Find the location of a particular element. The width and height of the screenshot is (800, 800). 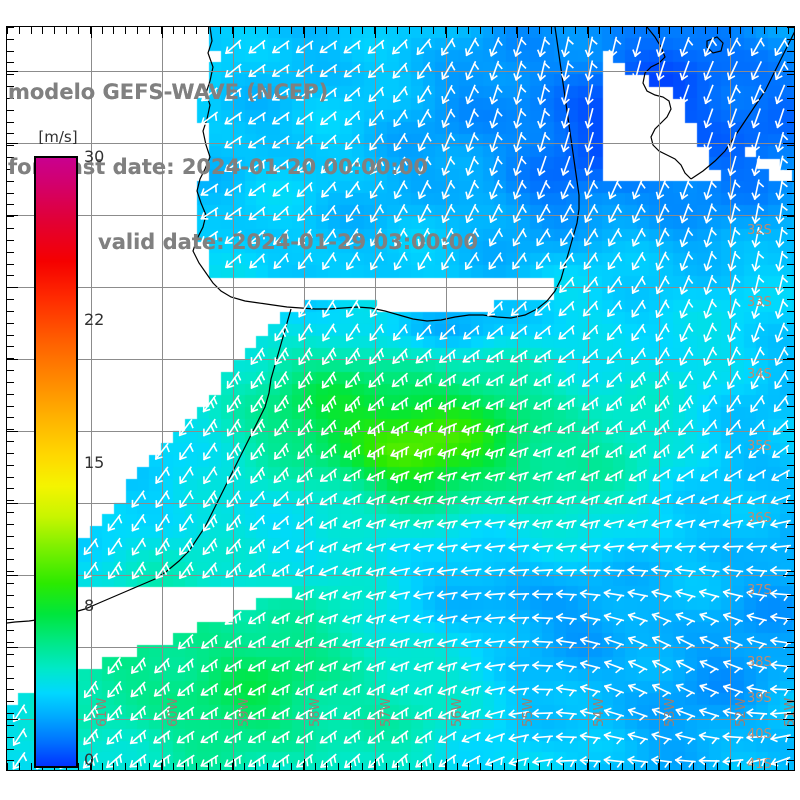

lat-label: 40S is located at coordinates (759, 734).